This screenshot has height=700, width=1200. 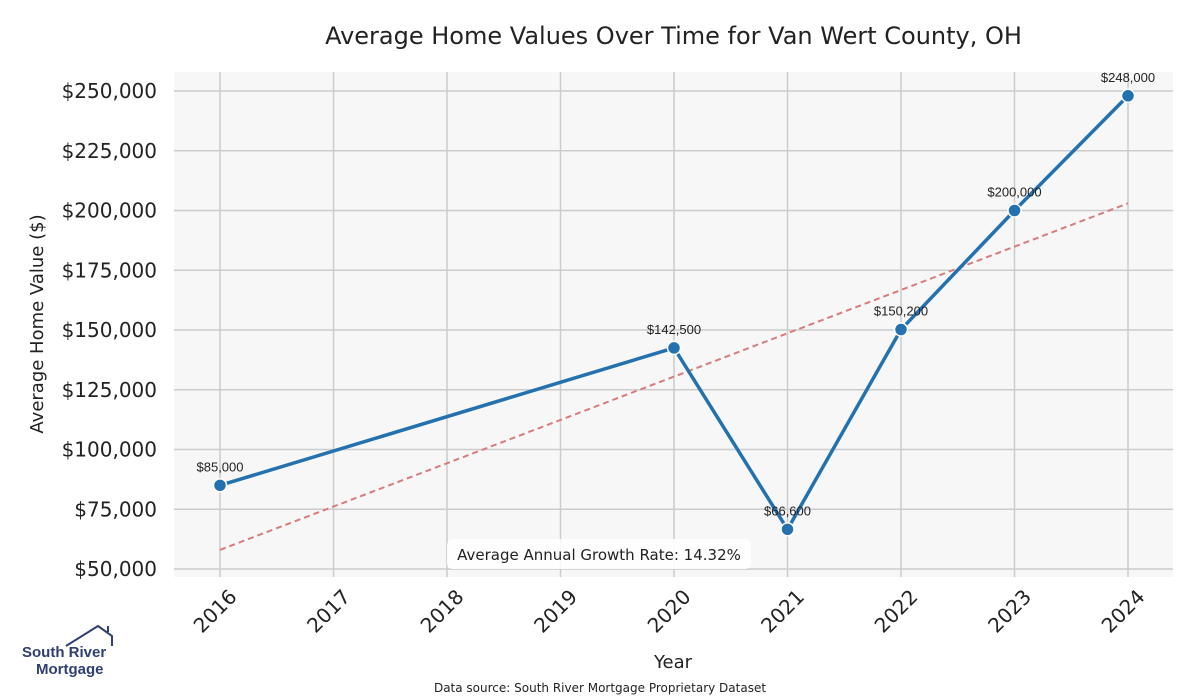 What do you see at coordinates (674, 348) in the screenshot?
I see `data-point-2020` at bounding box center [674, 348].